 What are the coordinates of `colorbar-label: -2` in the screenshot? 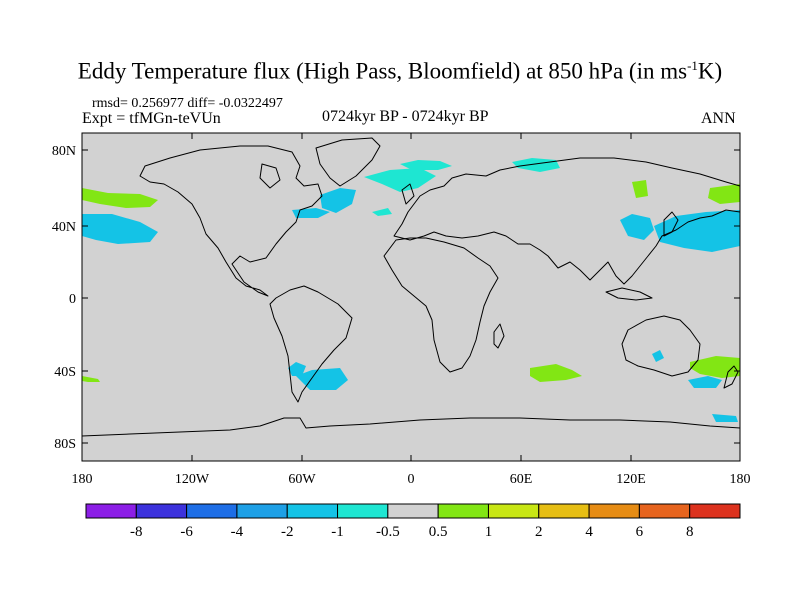 It's located at (287, 532).